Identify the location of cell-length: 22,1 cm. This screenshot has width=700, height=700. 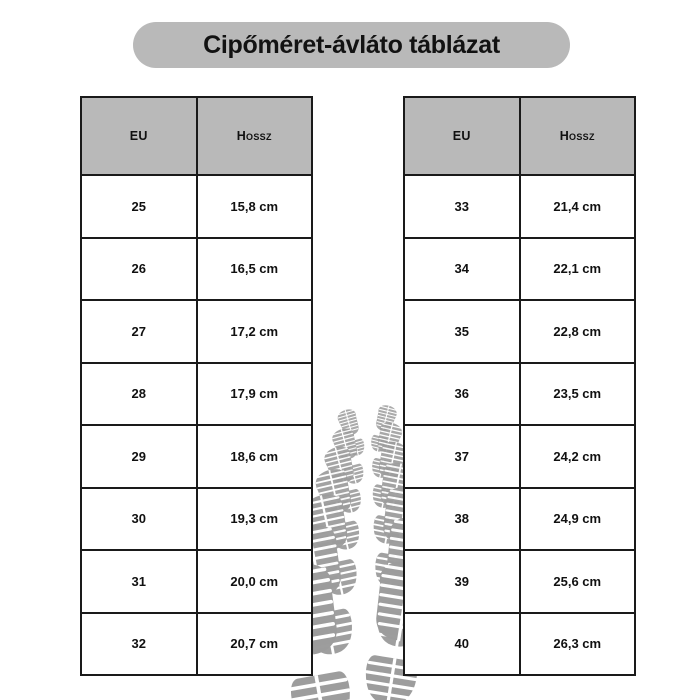
(577, 268).